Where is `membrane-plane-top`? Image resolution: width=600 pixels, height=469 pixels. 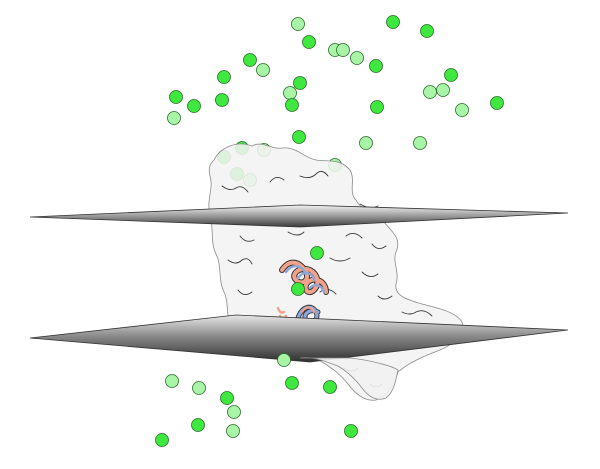 membrane-plane-top is located at coordinates (299, 216).